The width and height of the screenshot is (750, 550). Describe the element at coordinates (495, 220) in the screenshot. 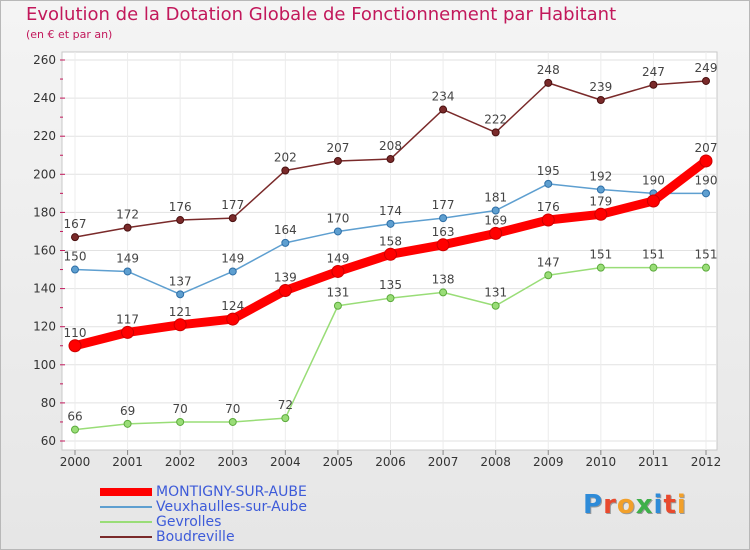

I see `data-label: 169` at that location.